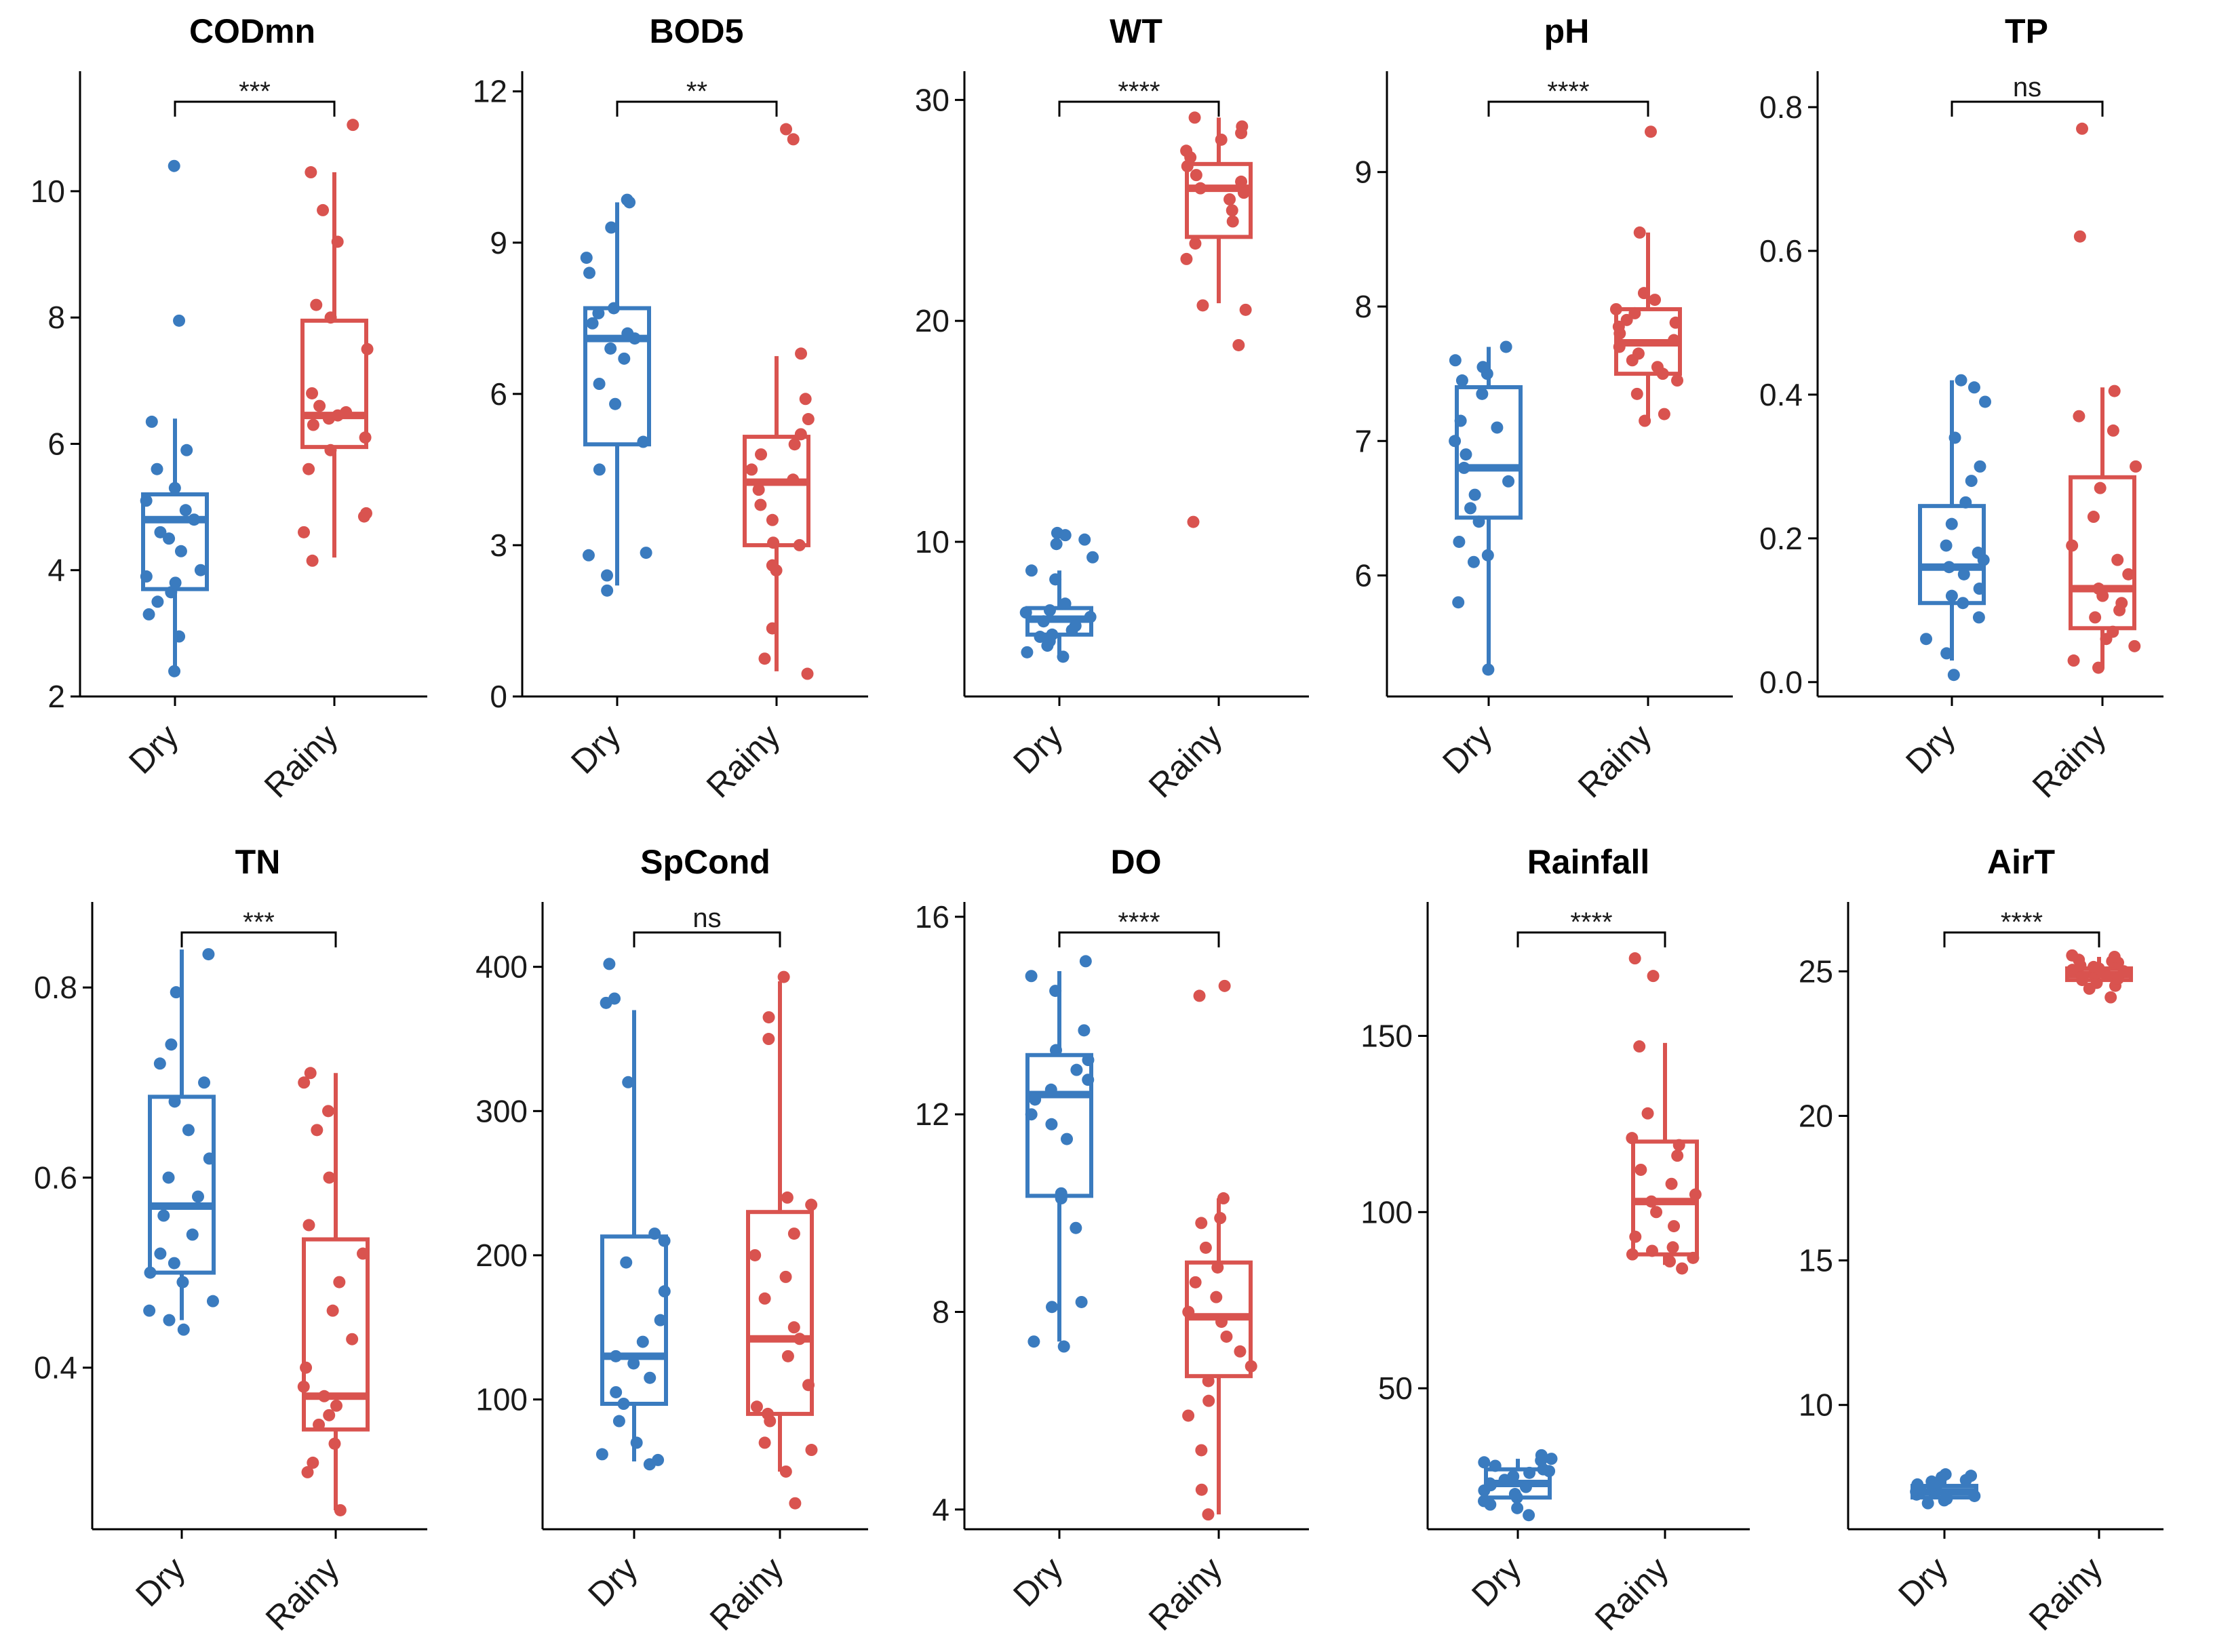 This screenshot has height=1652, width=2213. Describe the element at coordinates (1816, 1405) in the screenshot. I see `y-tick-label: 10` at that location.